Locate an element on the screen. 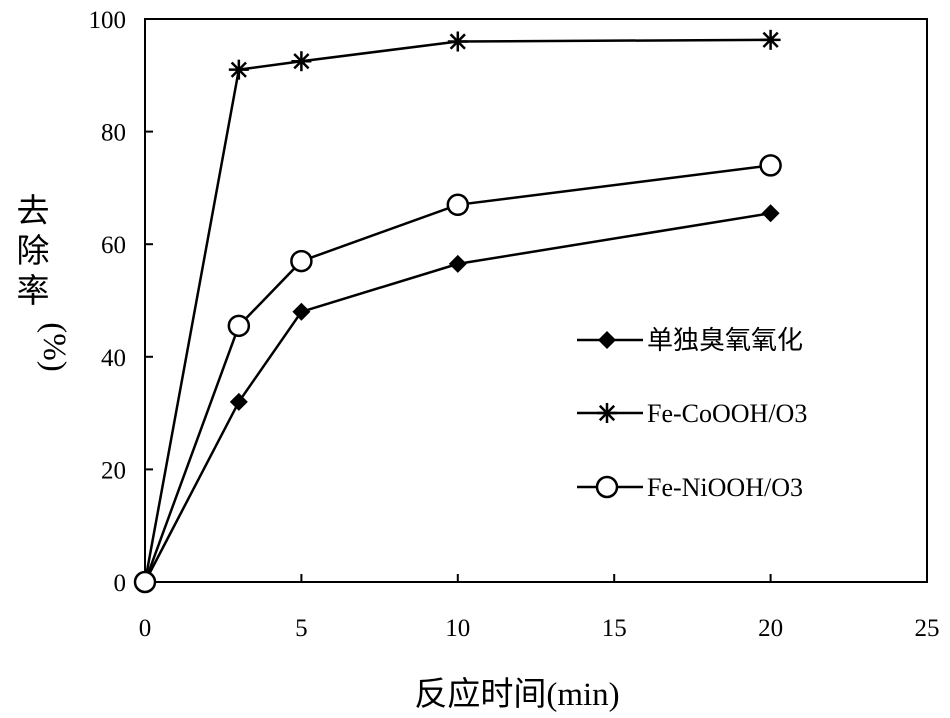 The width and height of the screenshot is (950, 718). legend-item: 单独臭氧氧化 is located at coordinates (690, 340).